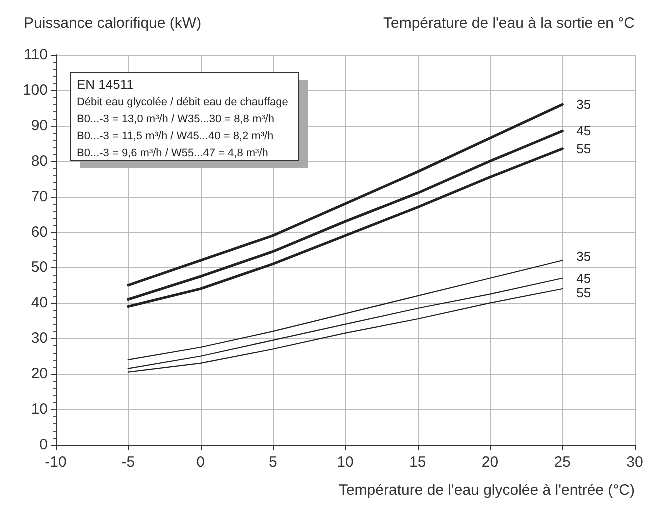 This screenshot has width=657, height=514. I want to click on y-tick-label: 0, so click(44, 445).